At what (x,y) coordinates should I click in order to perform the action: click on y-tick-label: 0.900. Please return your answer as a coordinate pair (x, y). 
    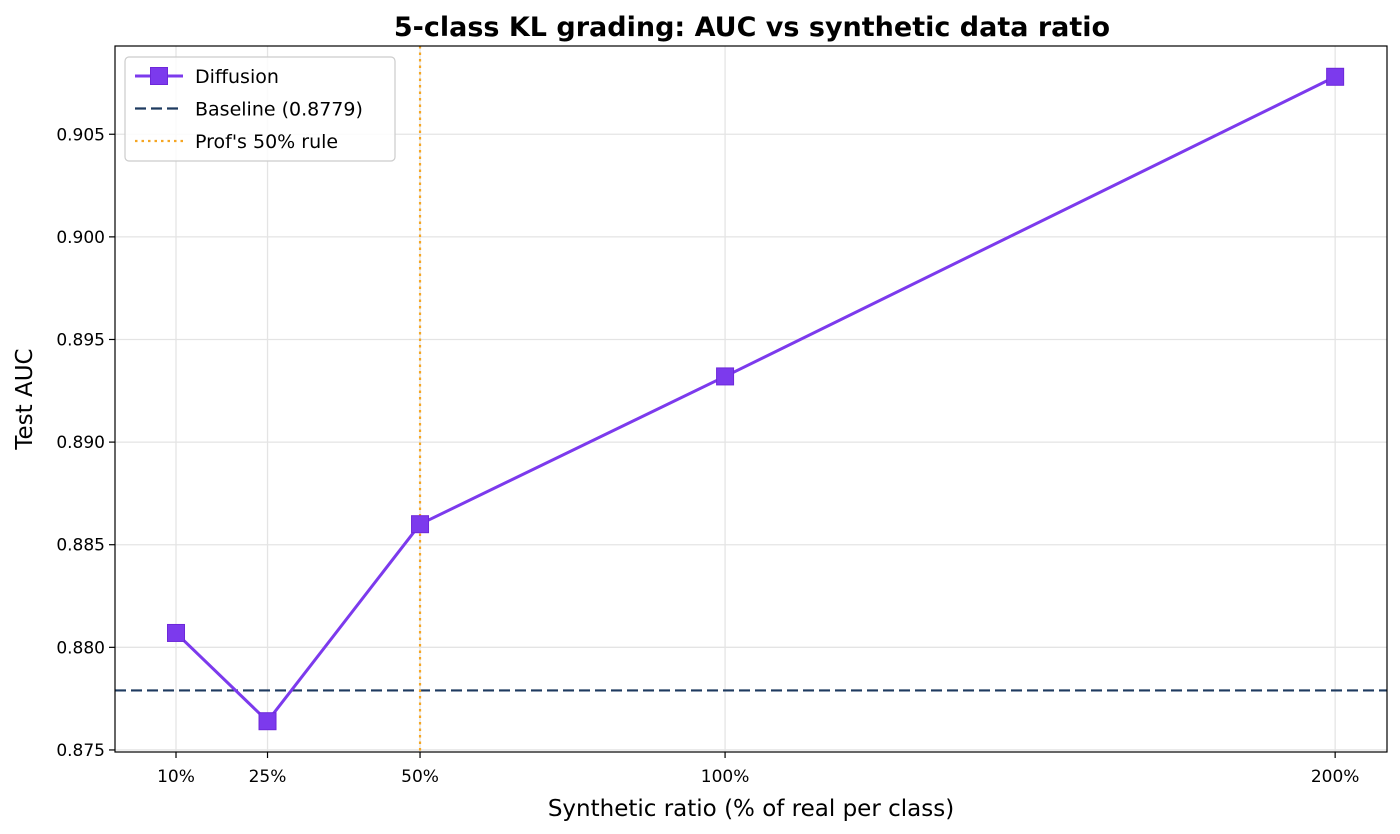
    Looking at the image, I should click on (80, 238).